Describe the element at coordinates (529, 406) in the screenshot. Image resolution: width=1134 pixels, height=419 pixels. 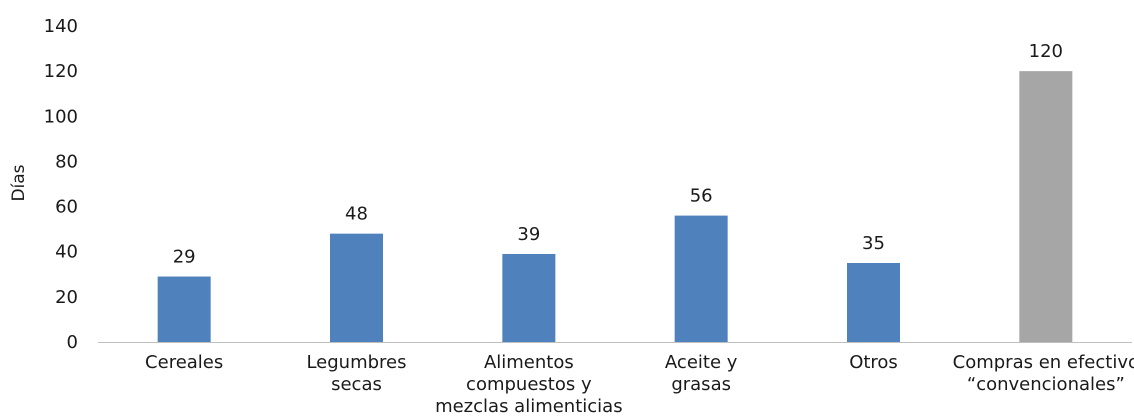
I see `category-label-line: mezclas alimenticias` at that location.